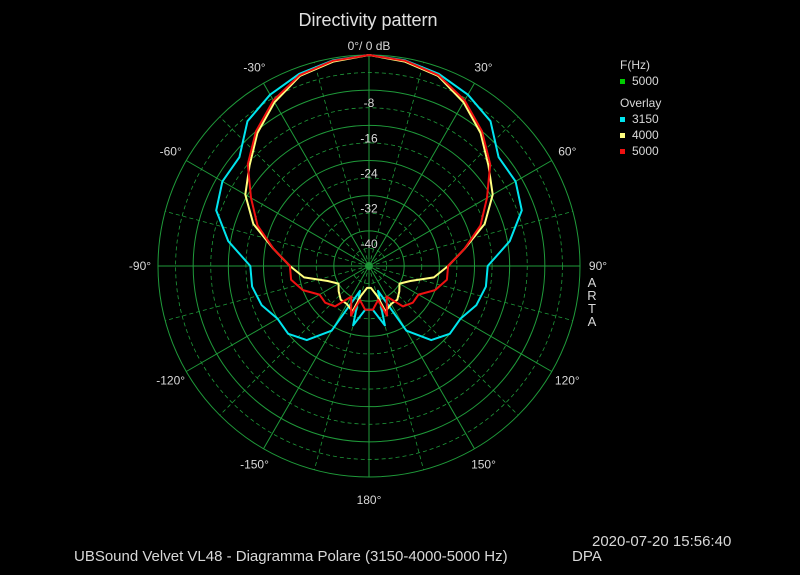 This screenshot has width=800, height=575. Describe the element at coordinates (171, 152) in the screenshot. I see `angle-tick-label: -60°` at that location.